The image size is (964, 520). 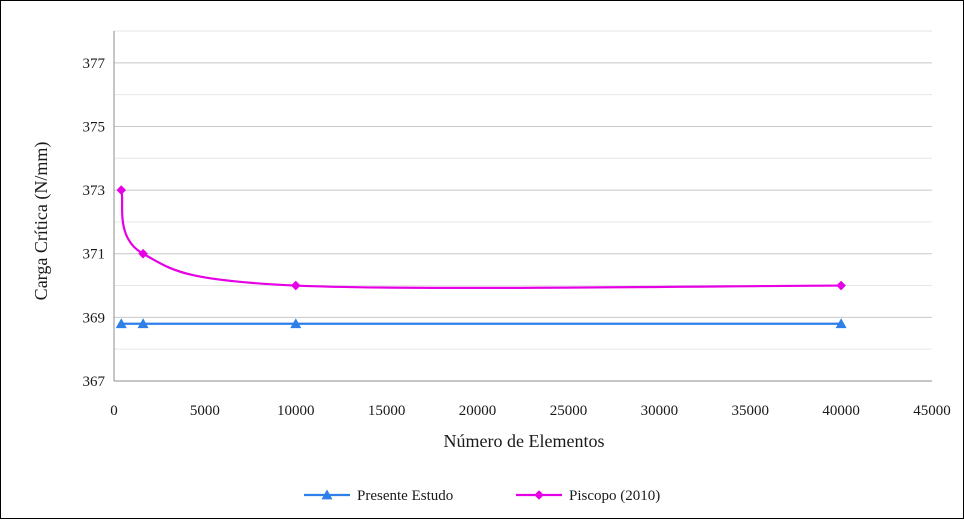 What do you see at coordinates (524, 441) in the screenshot?
I see `x-axis-title: Número de Elementos` at bounding box center [524, 441].